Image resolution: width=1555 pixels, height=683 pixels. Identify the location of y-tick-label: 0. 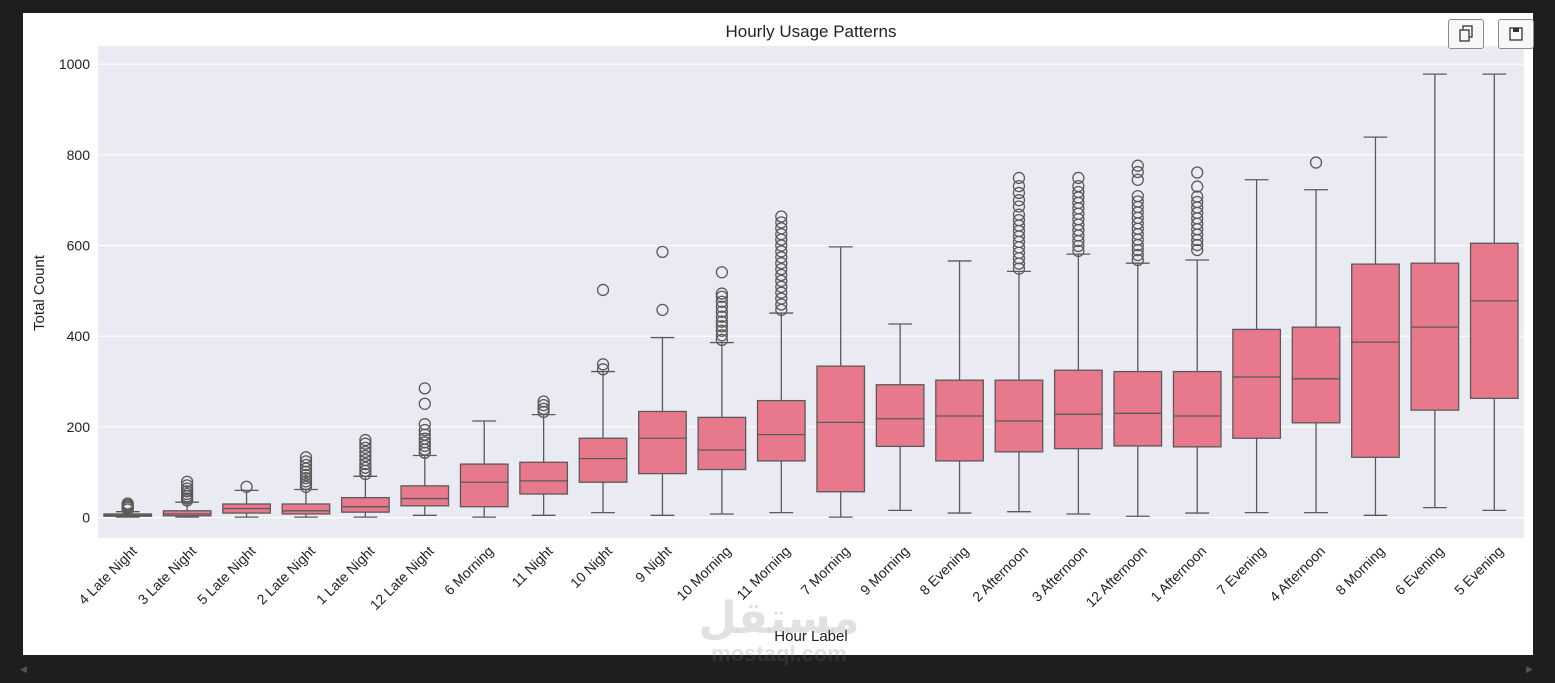
(86, 518).